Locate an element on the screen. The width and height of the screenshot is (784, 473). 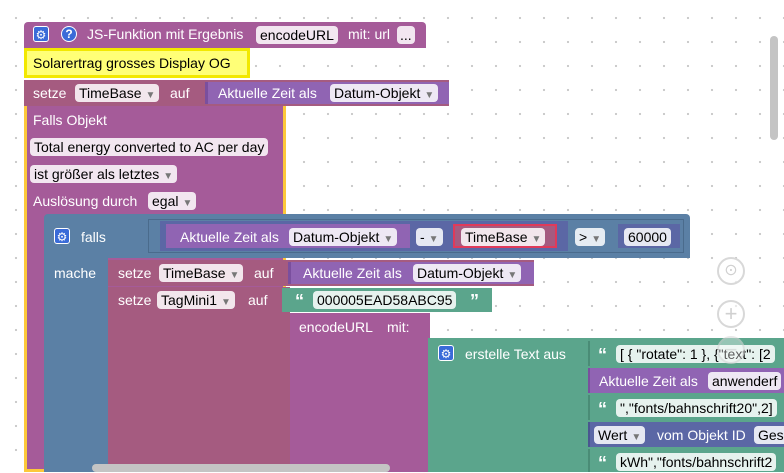
help-icon: ? is located at coordinates (69, 34).